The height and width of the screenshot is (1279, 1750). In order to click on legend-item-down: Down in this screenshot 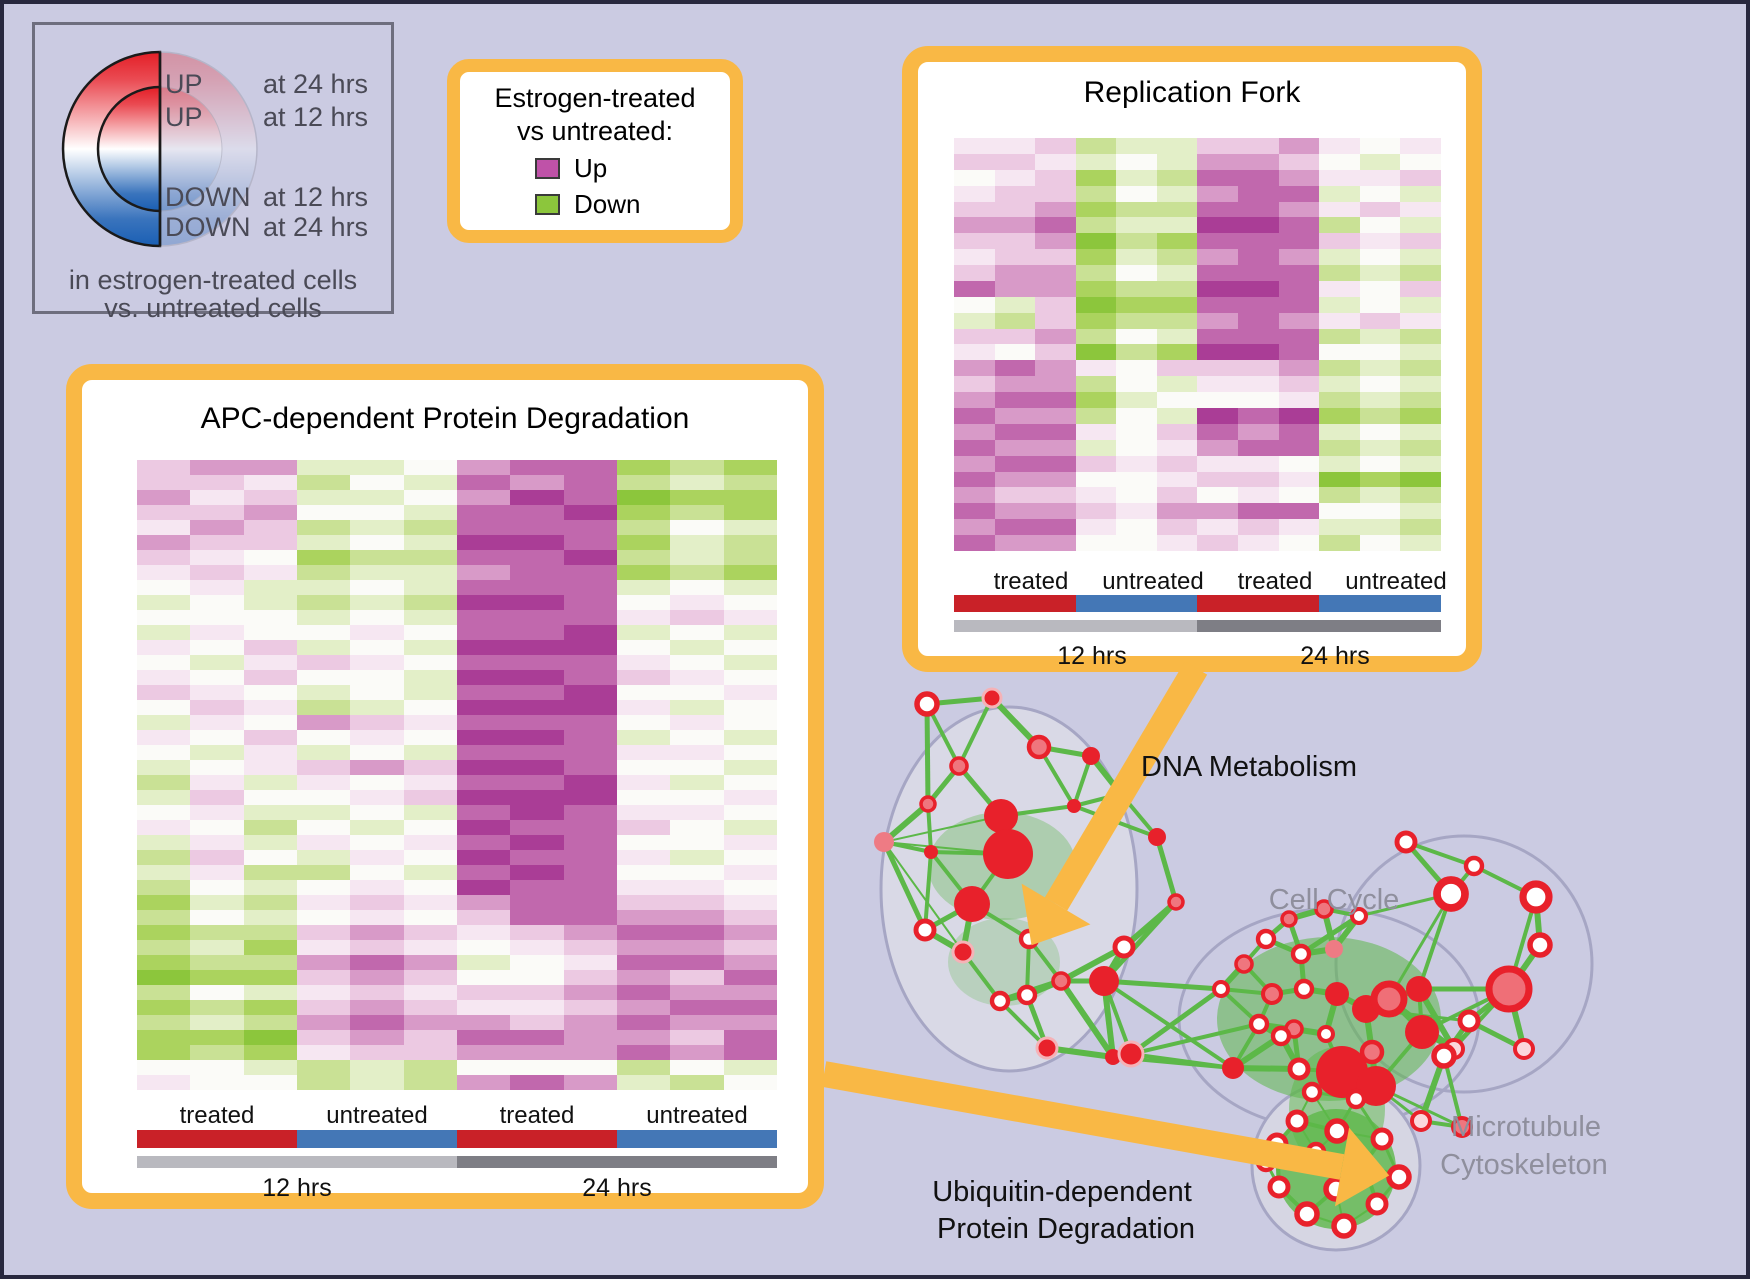, I will do `click(595, 204)`.